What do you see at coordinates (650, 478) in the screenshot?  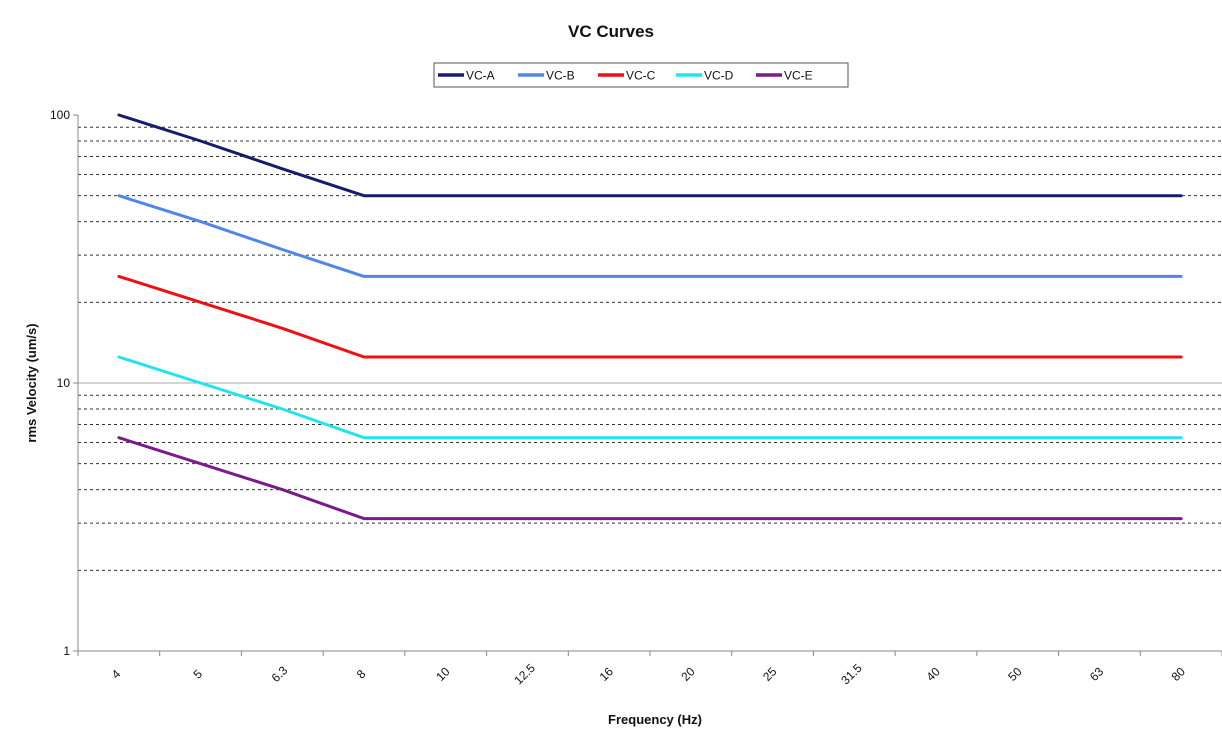 I see `series-line-vc-e` at bounding box center [650, 478].